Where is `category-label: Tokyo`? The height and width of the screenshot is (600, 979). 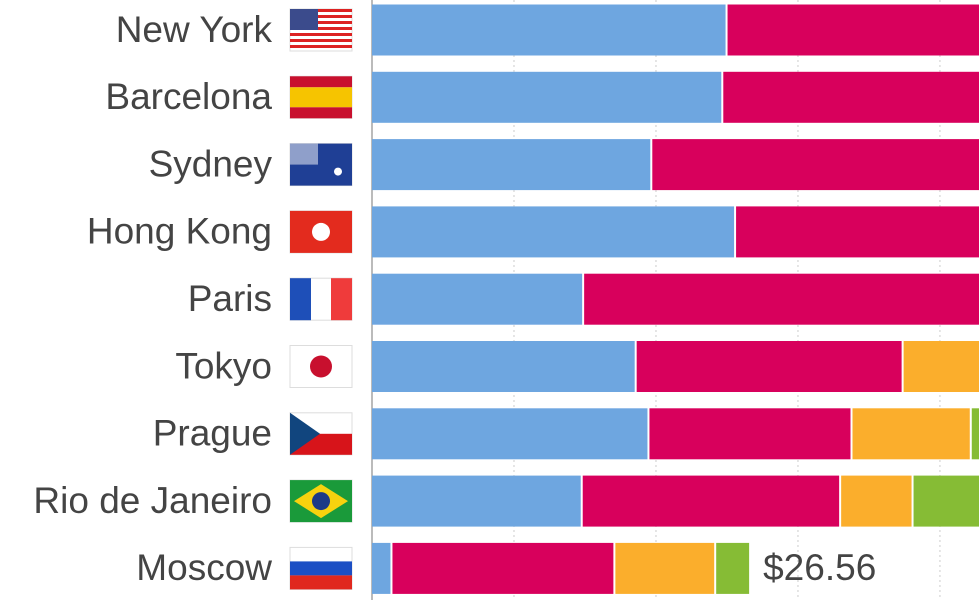 category-label: Tokyo is located at coordinates (223, 365).